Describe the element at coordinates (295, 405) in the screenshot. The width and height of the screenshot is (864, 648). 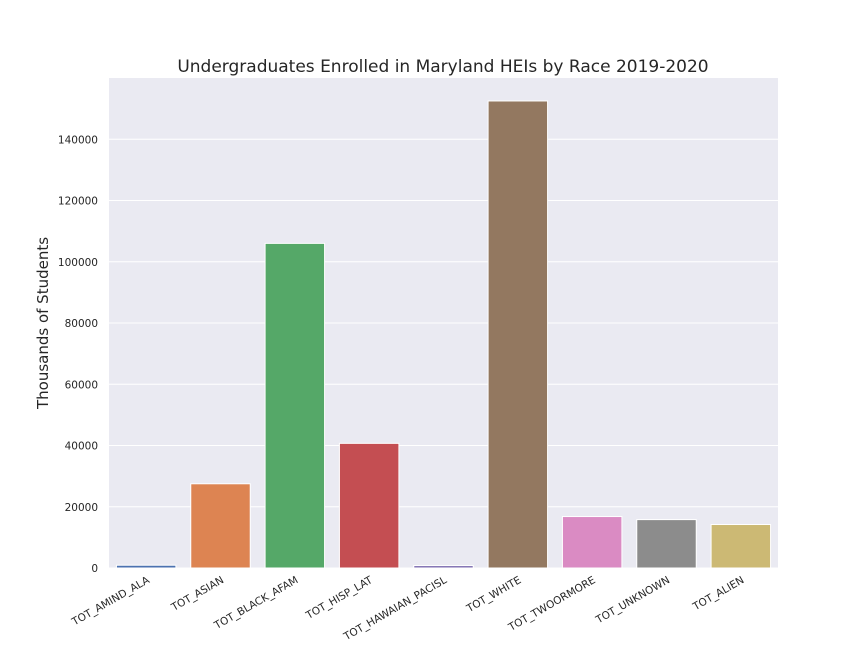
I see `bar-tot-black-afam` at that location.